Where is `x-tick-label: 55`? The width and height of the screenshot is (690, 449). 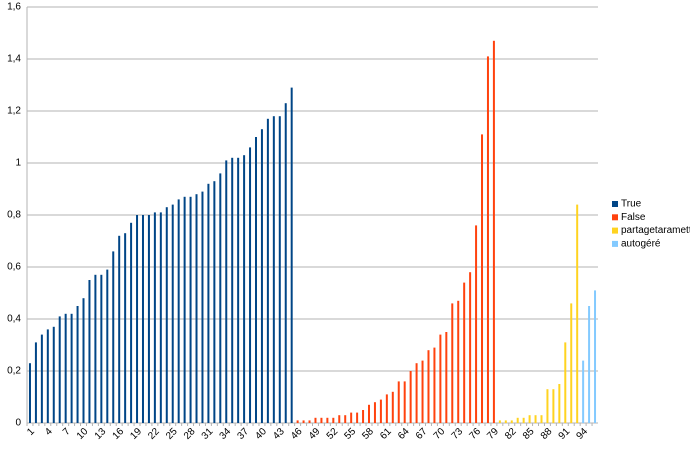
x-tick-label: 55 is located at coordinates (351, 434).